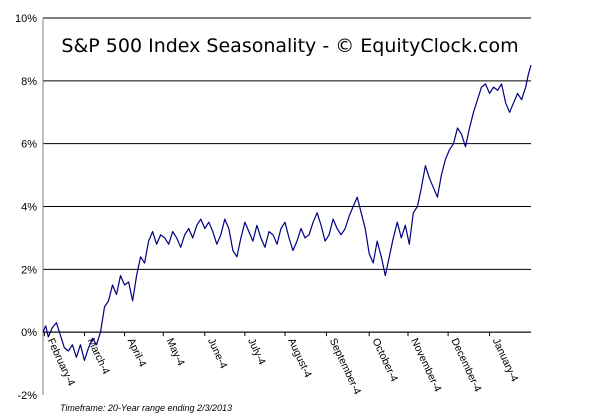 This screenshot has width=609, height=418. I want to click on y-tick-label: 10%, so click(26, 19).